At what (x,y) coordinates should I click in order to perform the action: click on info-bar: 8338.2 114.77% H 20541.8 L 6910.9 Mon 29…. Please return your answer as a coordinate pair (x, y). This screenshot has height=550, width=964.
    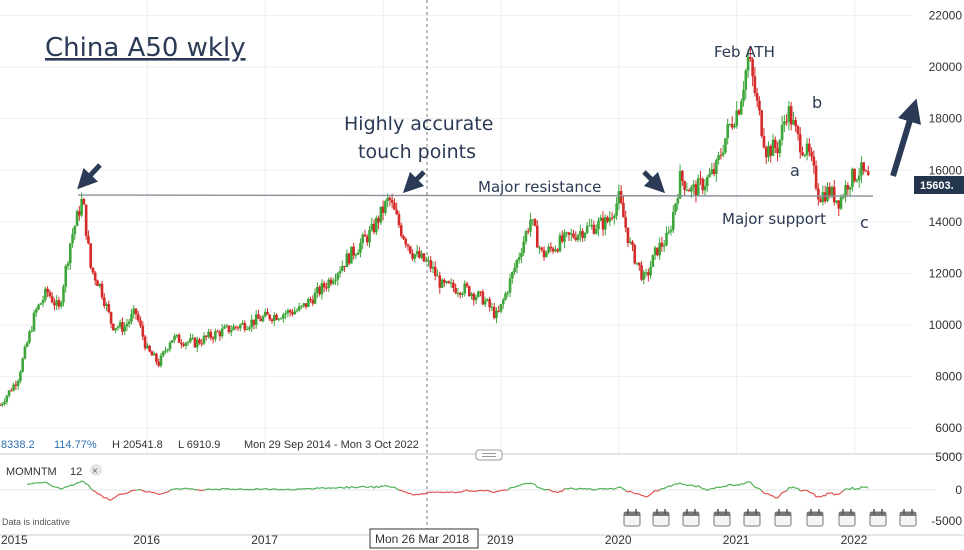
    Looking at the image, I should click on (210, 445).